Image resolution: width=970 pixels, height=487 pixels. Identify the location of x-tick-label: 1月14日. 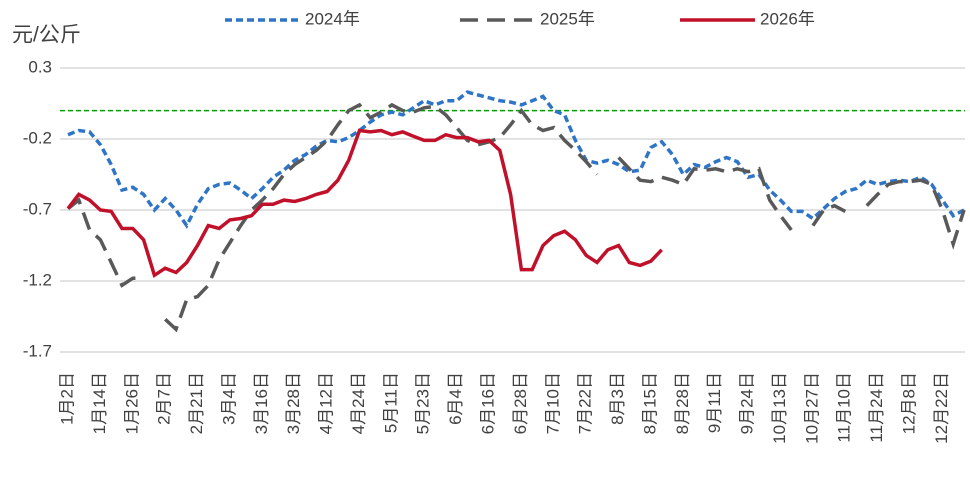
(99, 403).